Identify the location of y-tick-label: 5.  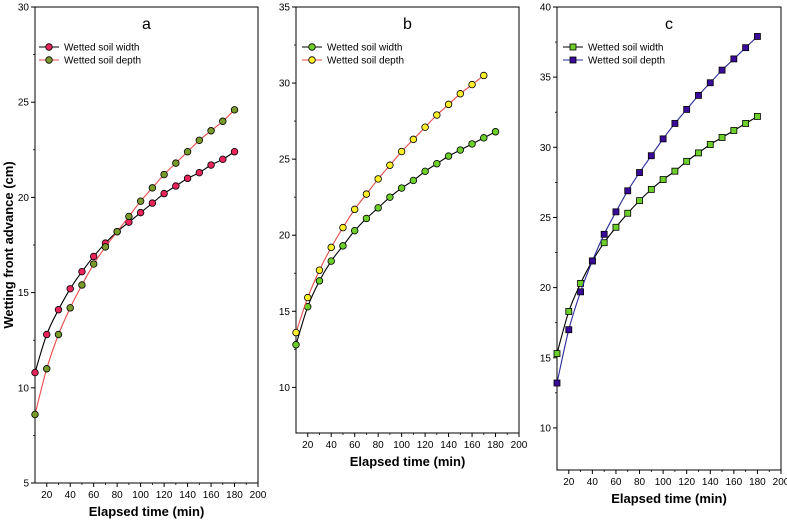
(26, 484).